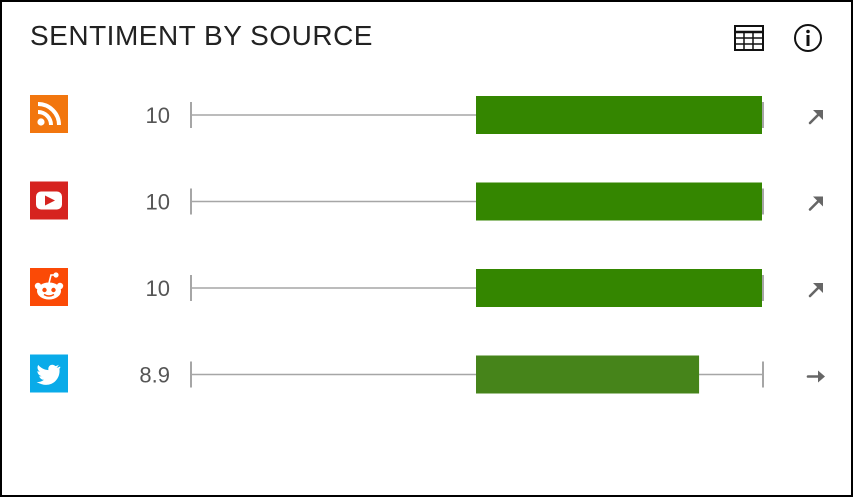 Image resolution: width=853 pixels, height=497 pixels. Describe the element at coordinates (49, 373) in the screenshot. I see `twitter-icon` at that location.